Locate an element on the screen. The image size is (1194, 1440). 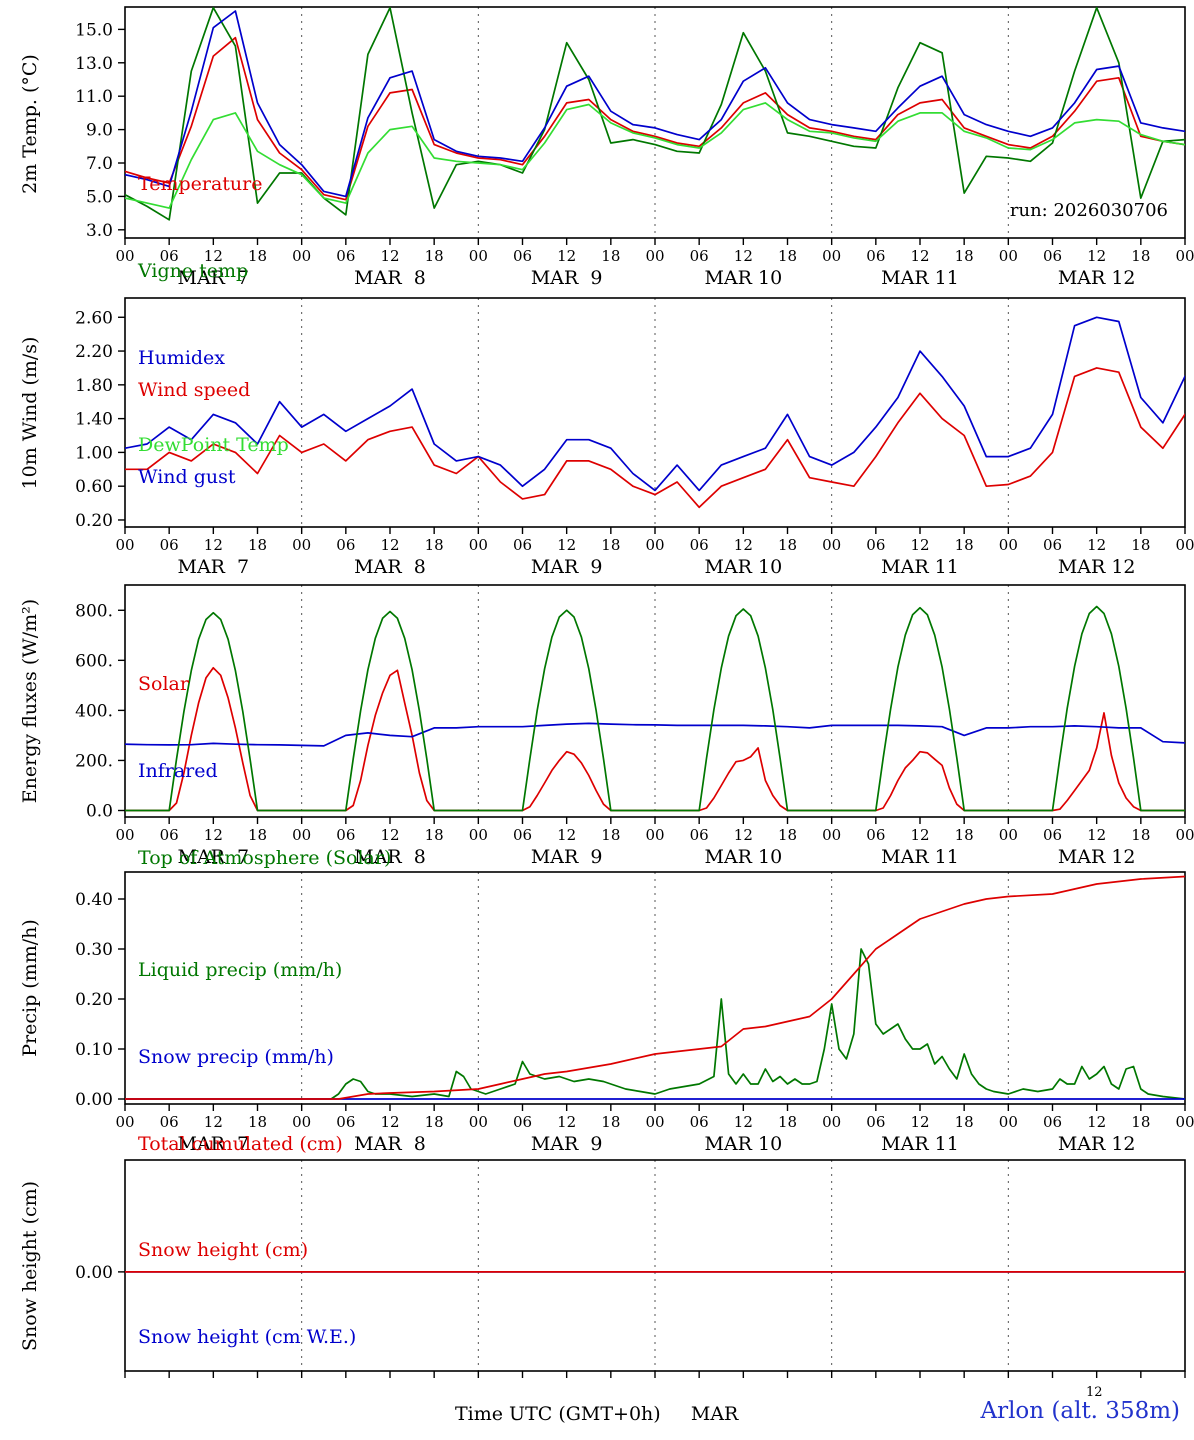
svg-text: 400. is located at coordinates (94, 711).